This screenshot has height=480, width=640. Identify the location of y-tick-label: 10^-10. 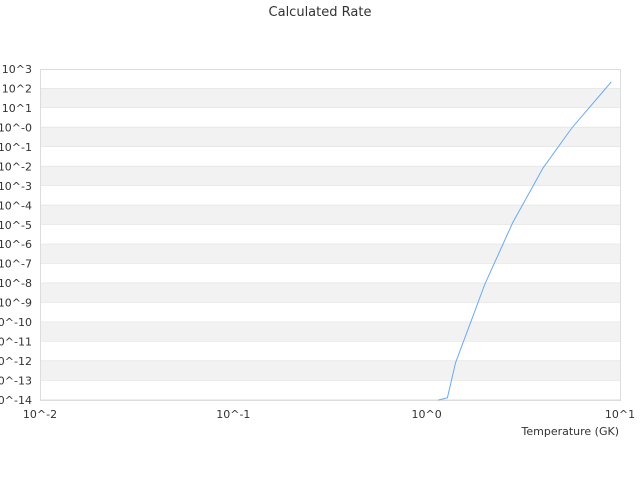
(16, 322).